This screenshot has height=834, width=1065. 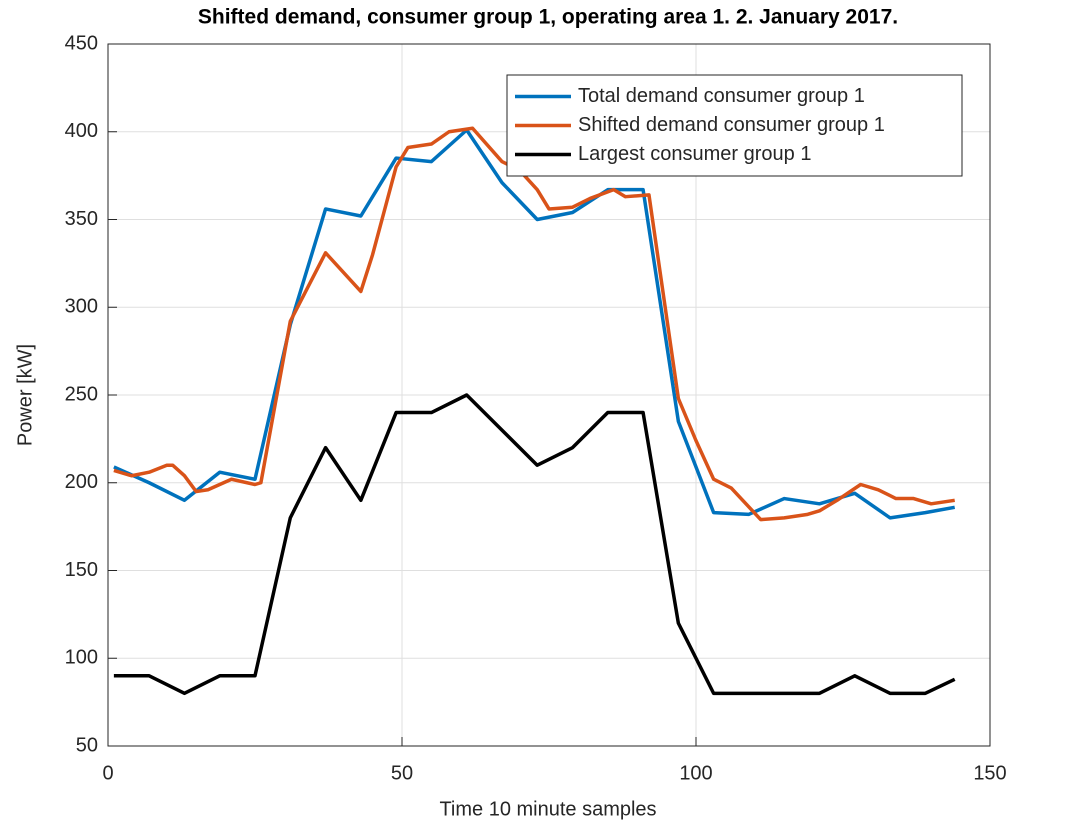 I want to click on legend-label: Total demand consumer group 1, so click(x=721, y=96).